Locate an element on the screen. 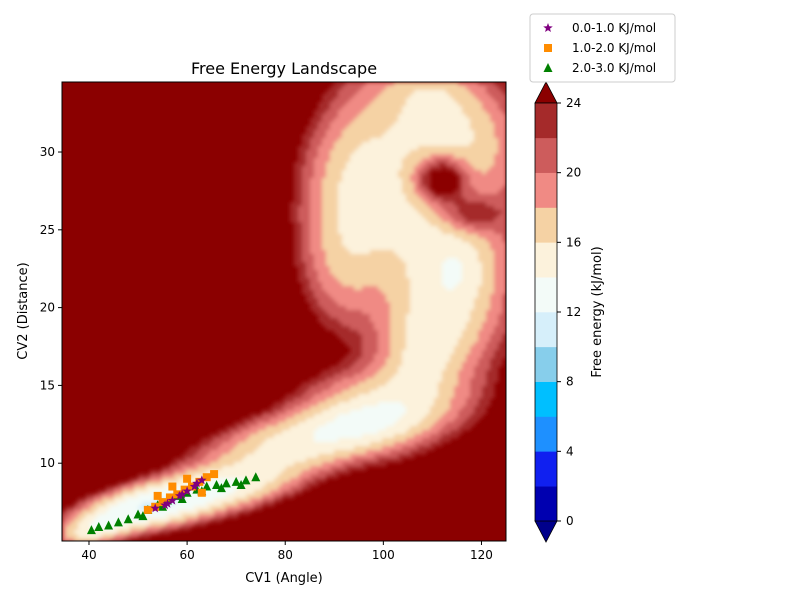 The height and width of the screenshot is (600, 800). x-axis-label: CV1 (Angle) is located at coordinates (284, 578).